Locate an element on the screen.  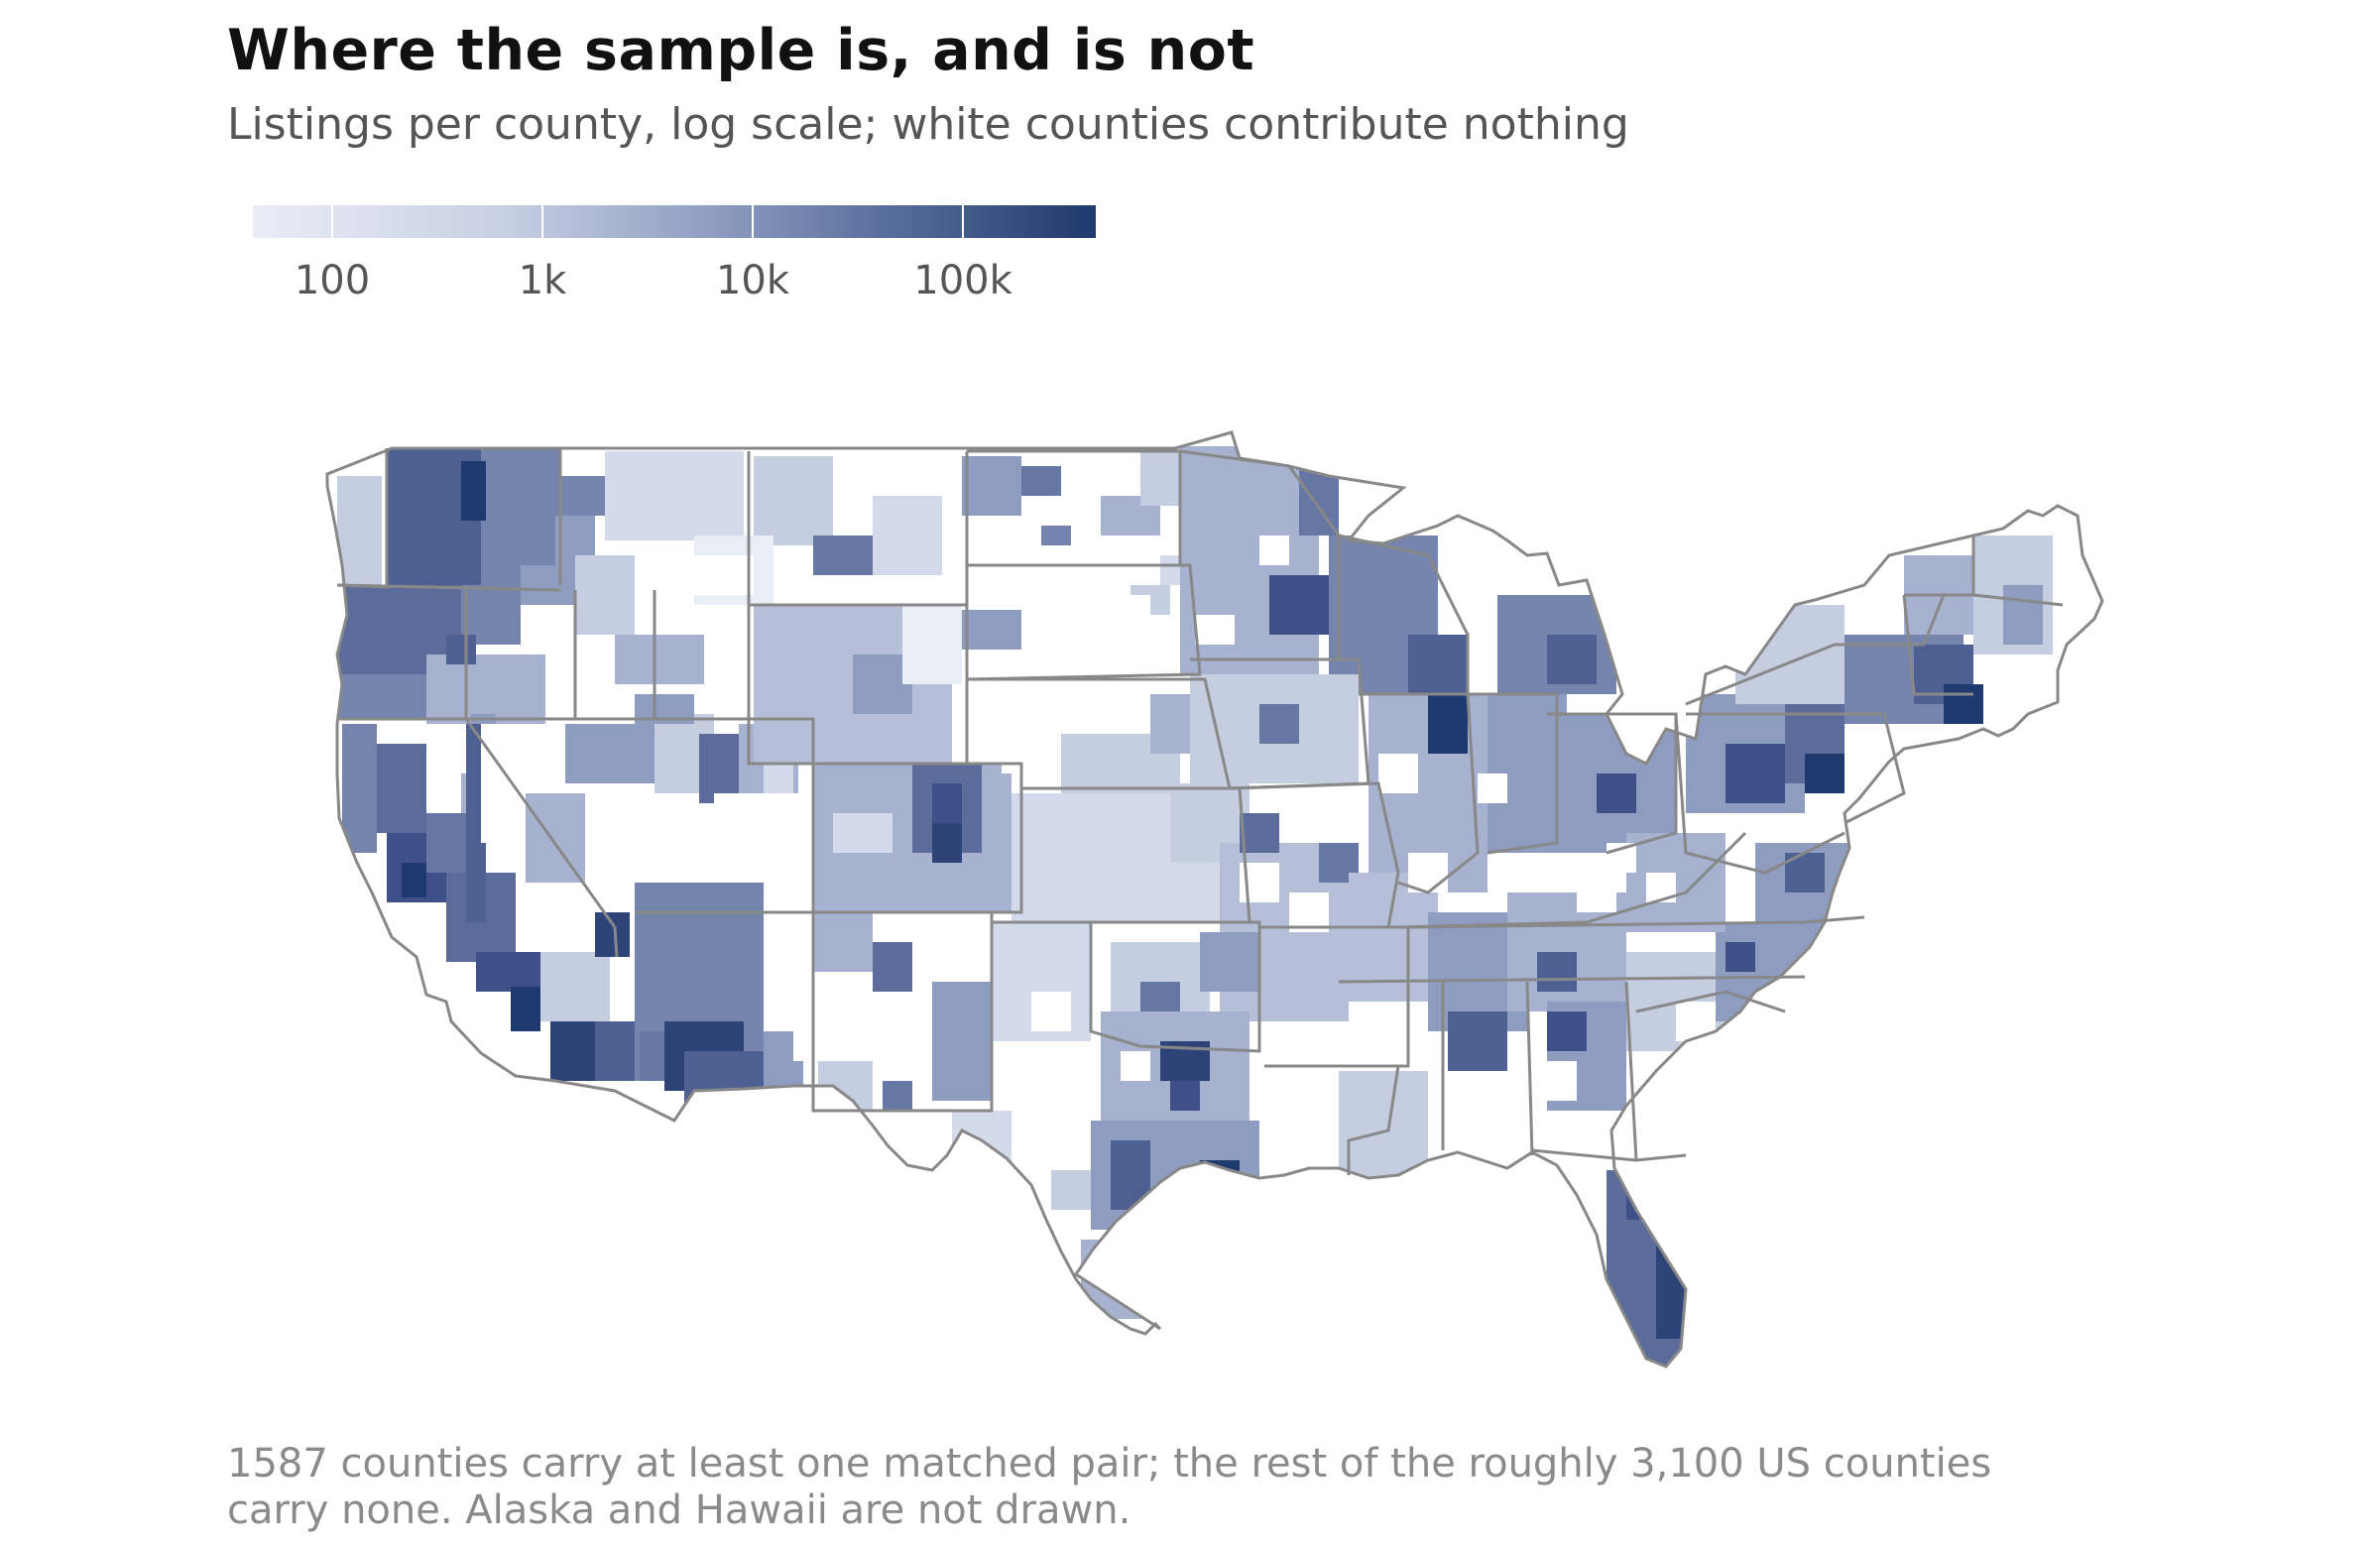
legend-label-10k: 10k is located at coordinates (752, 280).